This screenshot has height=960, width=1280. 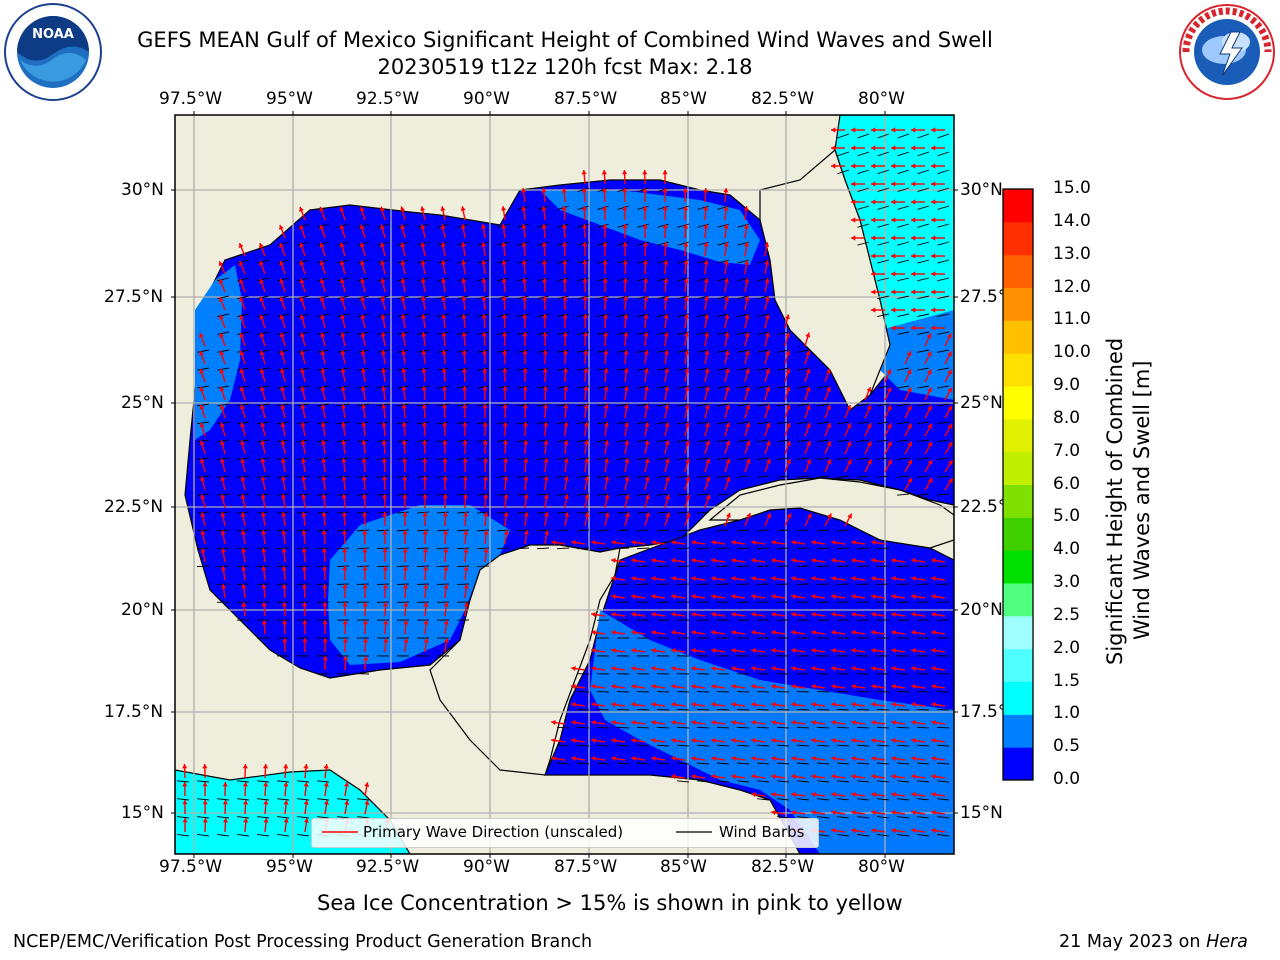 What do you see at coordinates (831, 513) in the screenshot?
I see `cuba-land` at bounding box center [831, 513].